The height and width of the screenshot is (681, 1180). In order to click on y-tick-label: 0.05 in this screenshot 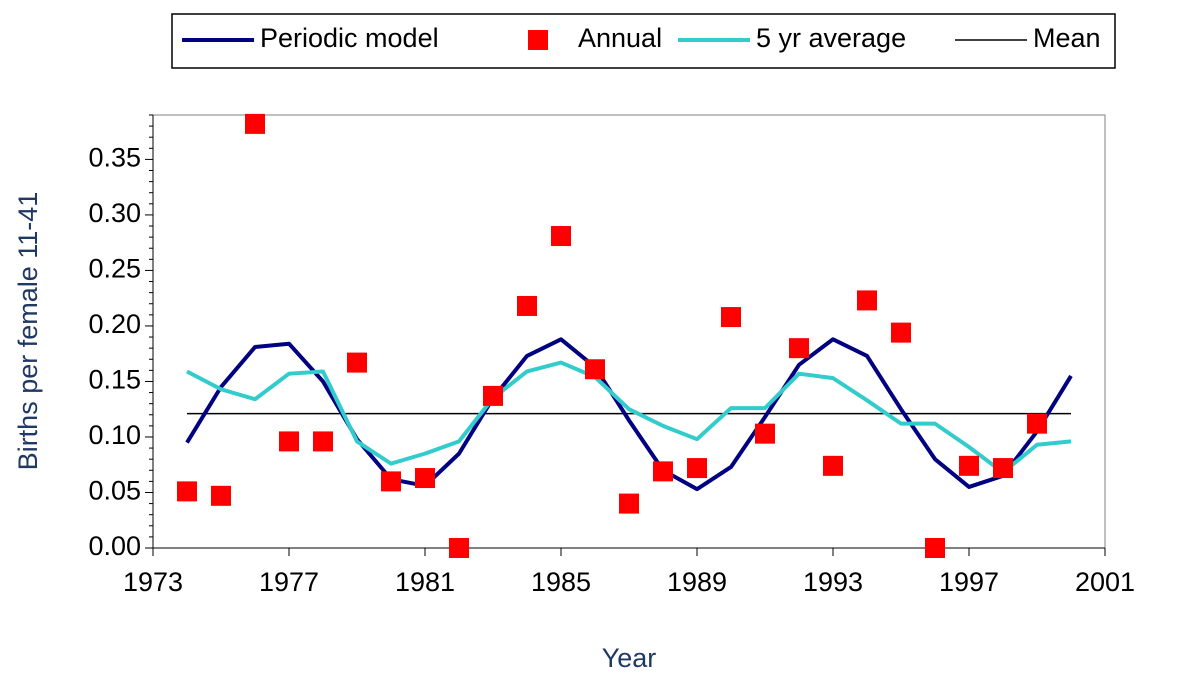, I will do `click(114, 491)`.